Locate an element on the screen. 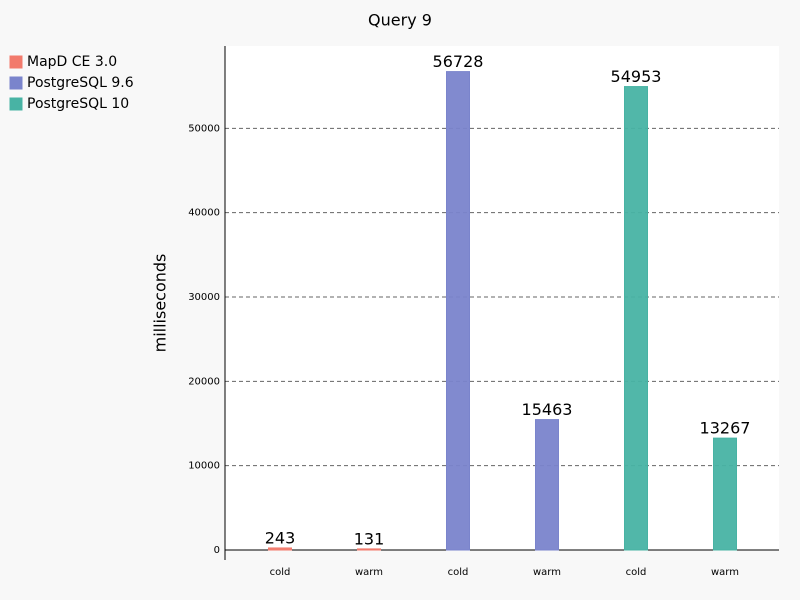 This screenshot has height=600, width=800. legend-label: MapD CE 3.0 is located at coordinates (72, 62).